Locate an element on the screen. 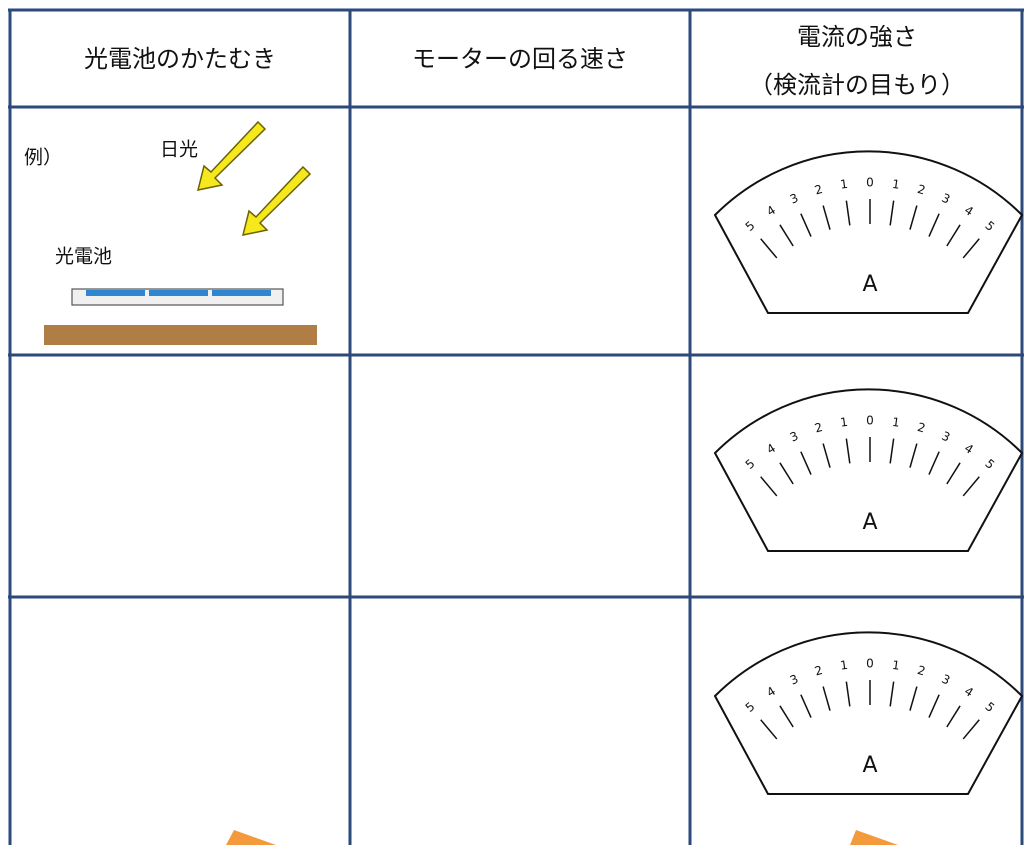 This screenshot has width=1024, height=845. header-cell: モーターの回る速さ is located at coordinates (520, 59).